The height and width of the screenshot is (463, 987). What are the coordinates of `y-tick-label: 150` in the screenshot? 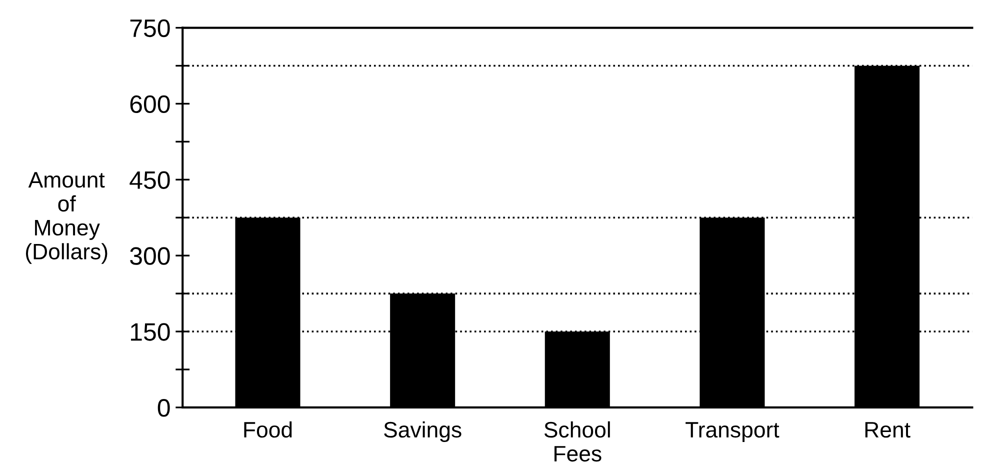 It's located at (150, 332).